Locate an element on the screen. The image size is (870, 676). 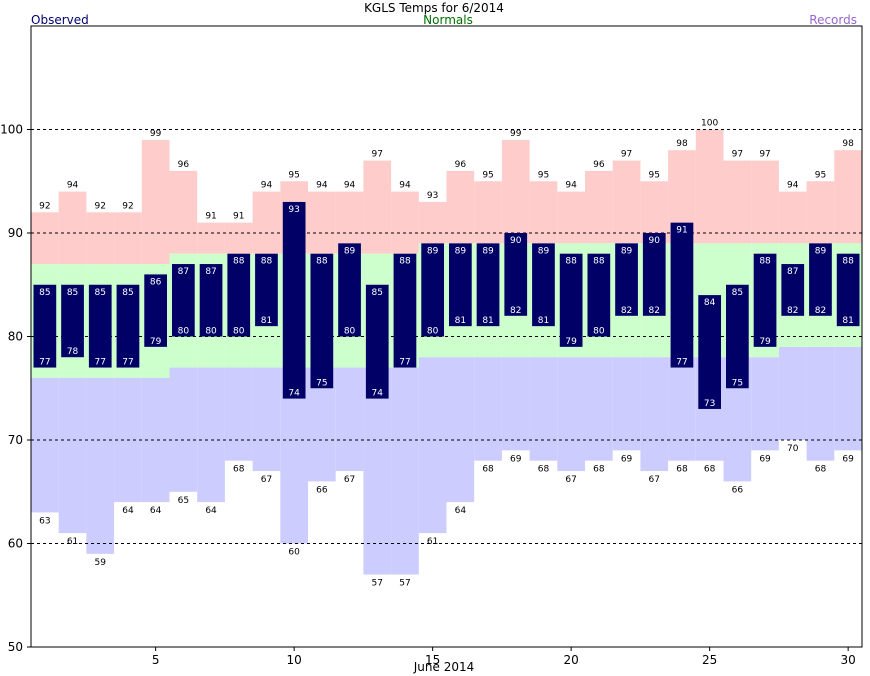
record-high-label: 100 is located at coordinates (709, 124).